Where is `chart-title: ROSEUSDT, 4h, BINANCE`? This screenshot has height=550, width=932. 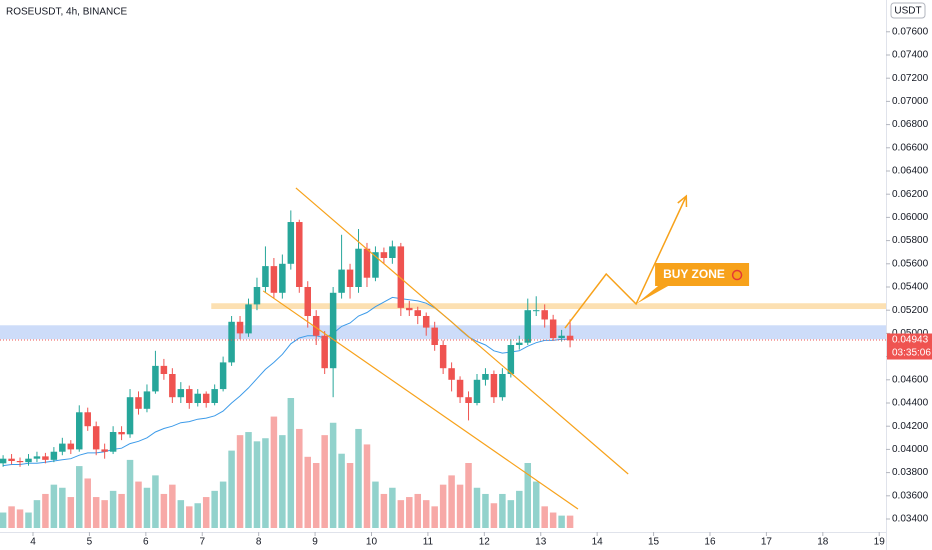 chart-title: ROSEUSDT, 4h, BINANCE is located at coordinates (66, 12).